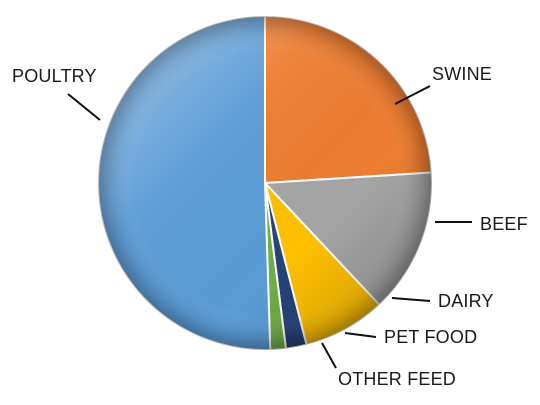  What do you see at coordinates (84, 107) in the screenshot?
I see `leader-line-poultry` at bounding box center [84, 107].